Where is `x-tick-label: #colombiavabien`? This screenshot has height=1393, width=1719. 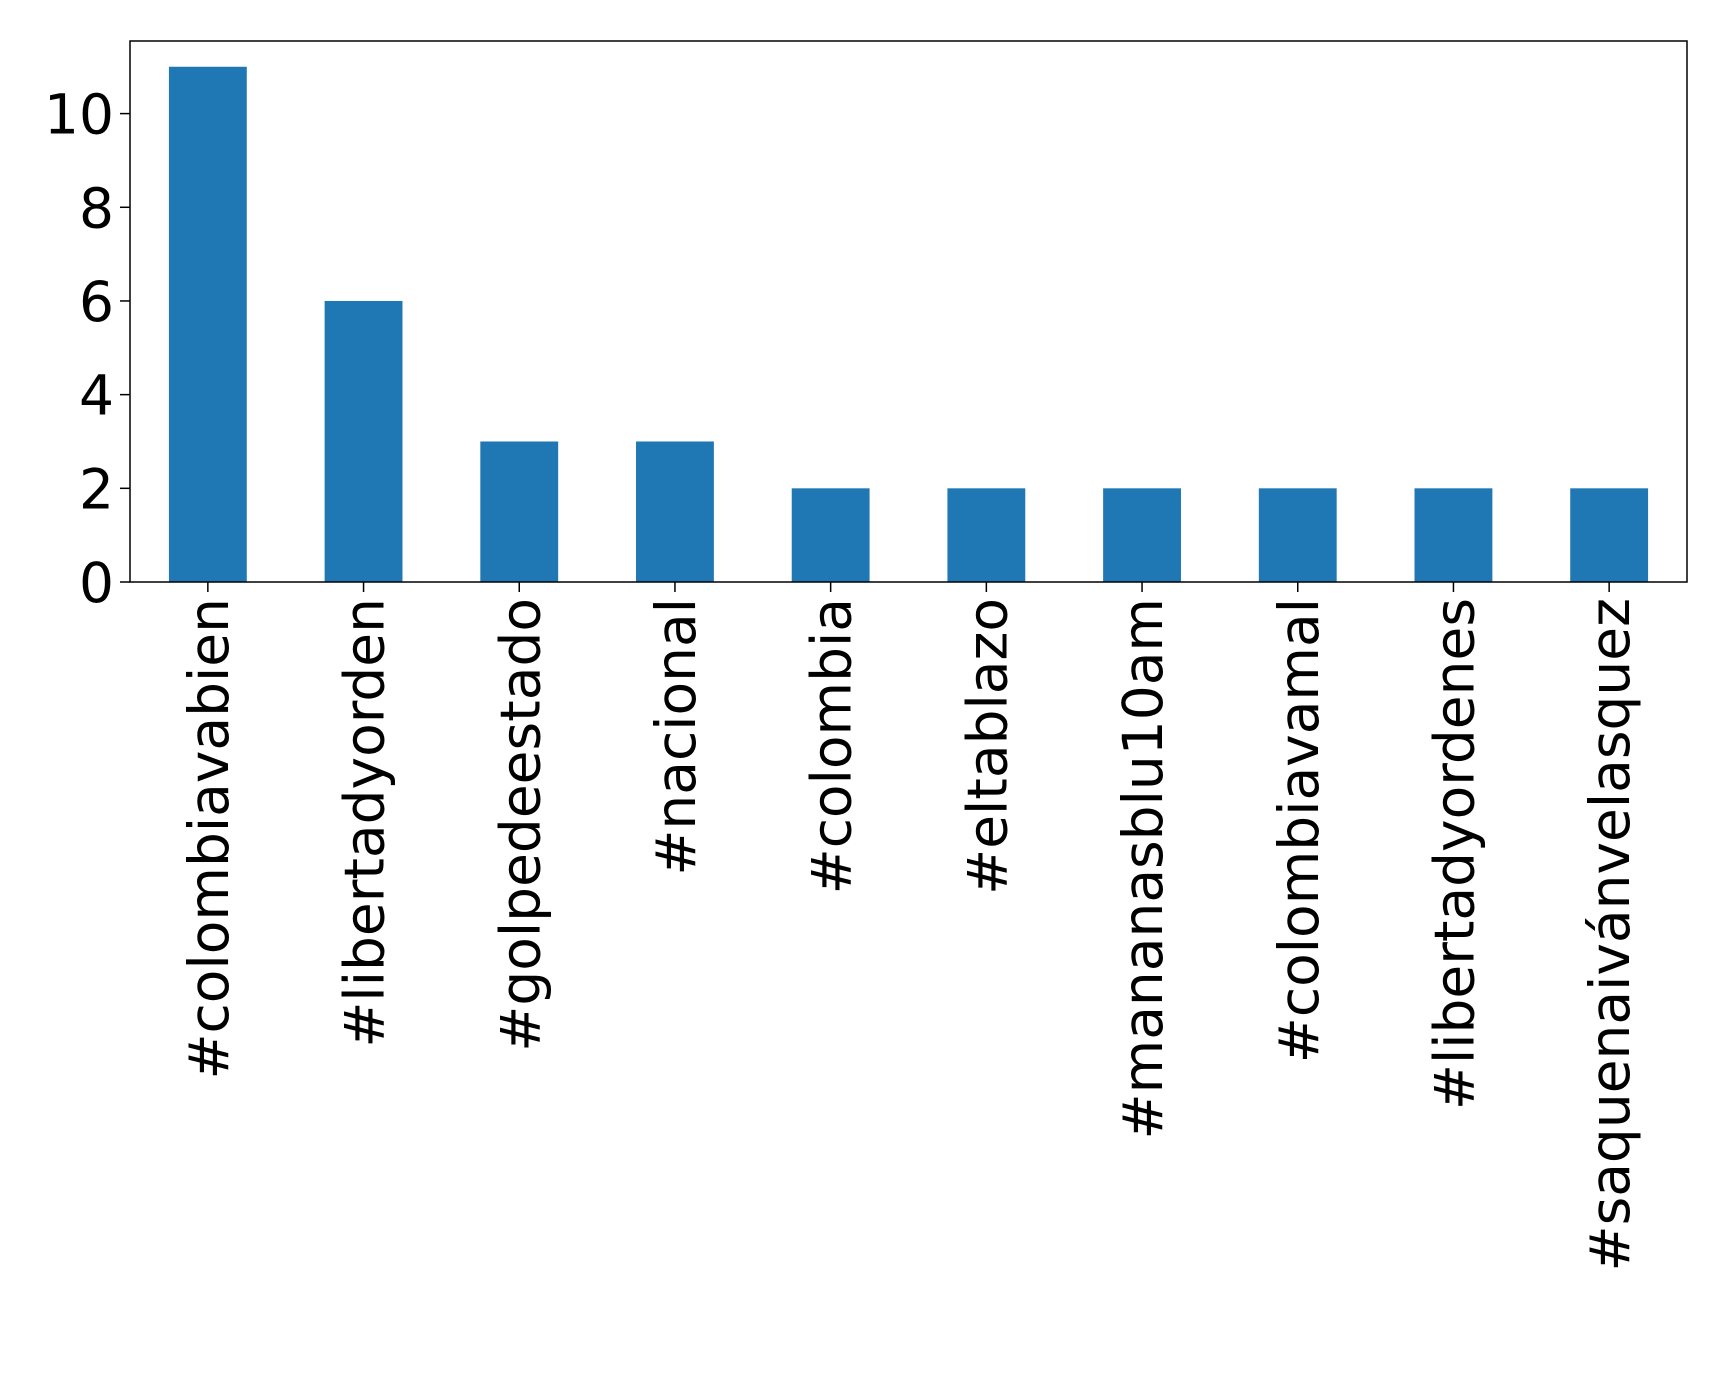
x-tick-label: #colombiavabien is located at coordinates (209, 839).